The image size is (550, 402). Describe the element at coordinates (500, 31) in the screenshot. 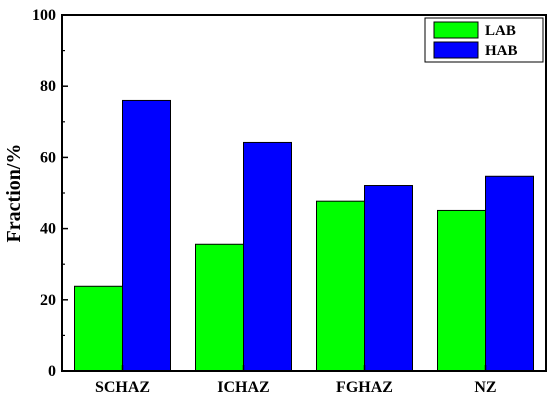

I see `legend-label-lab: LAB` at that location.